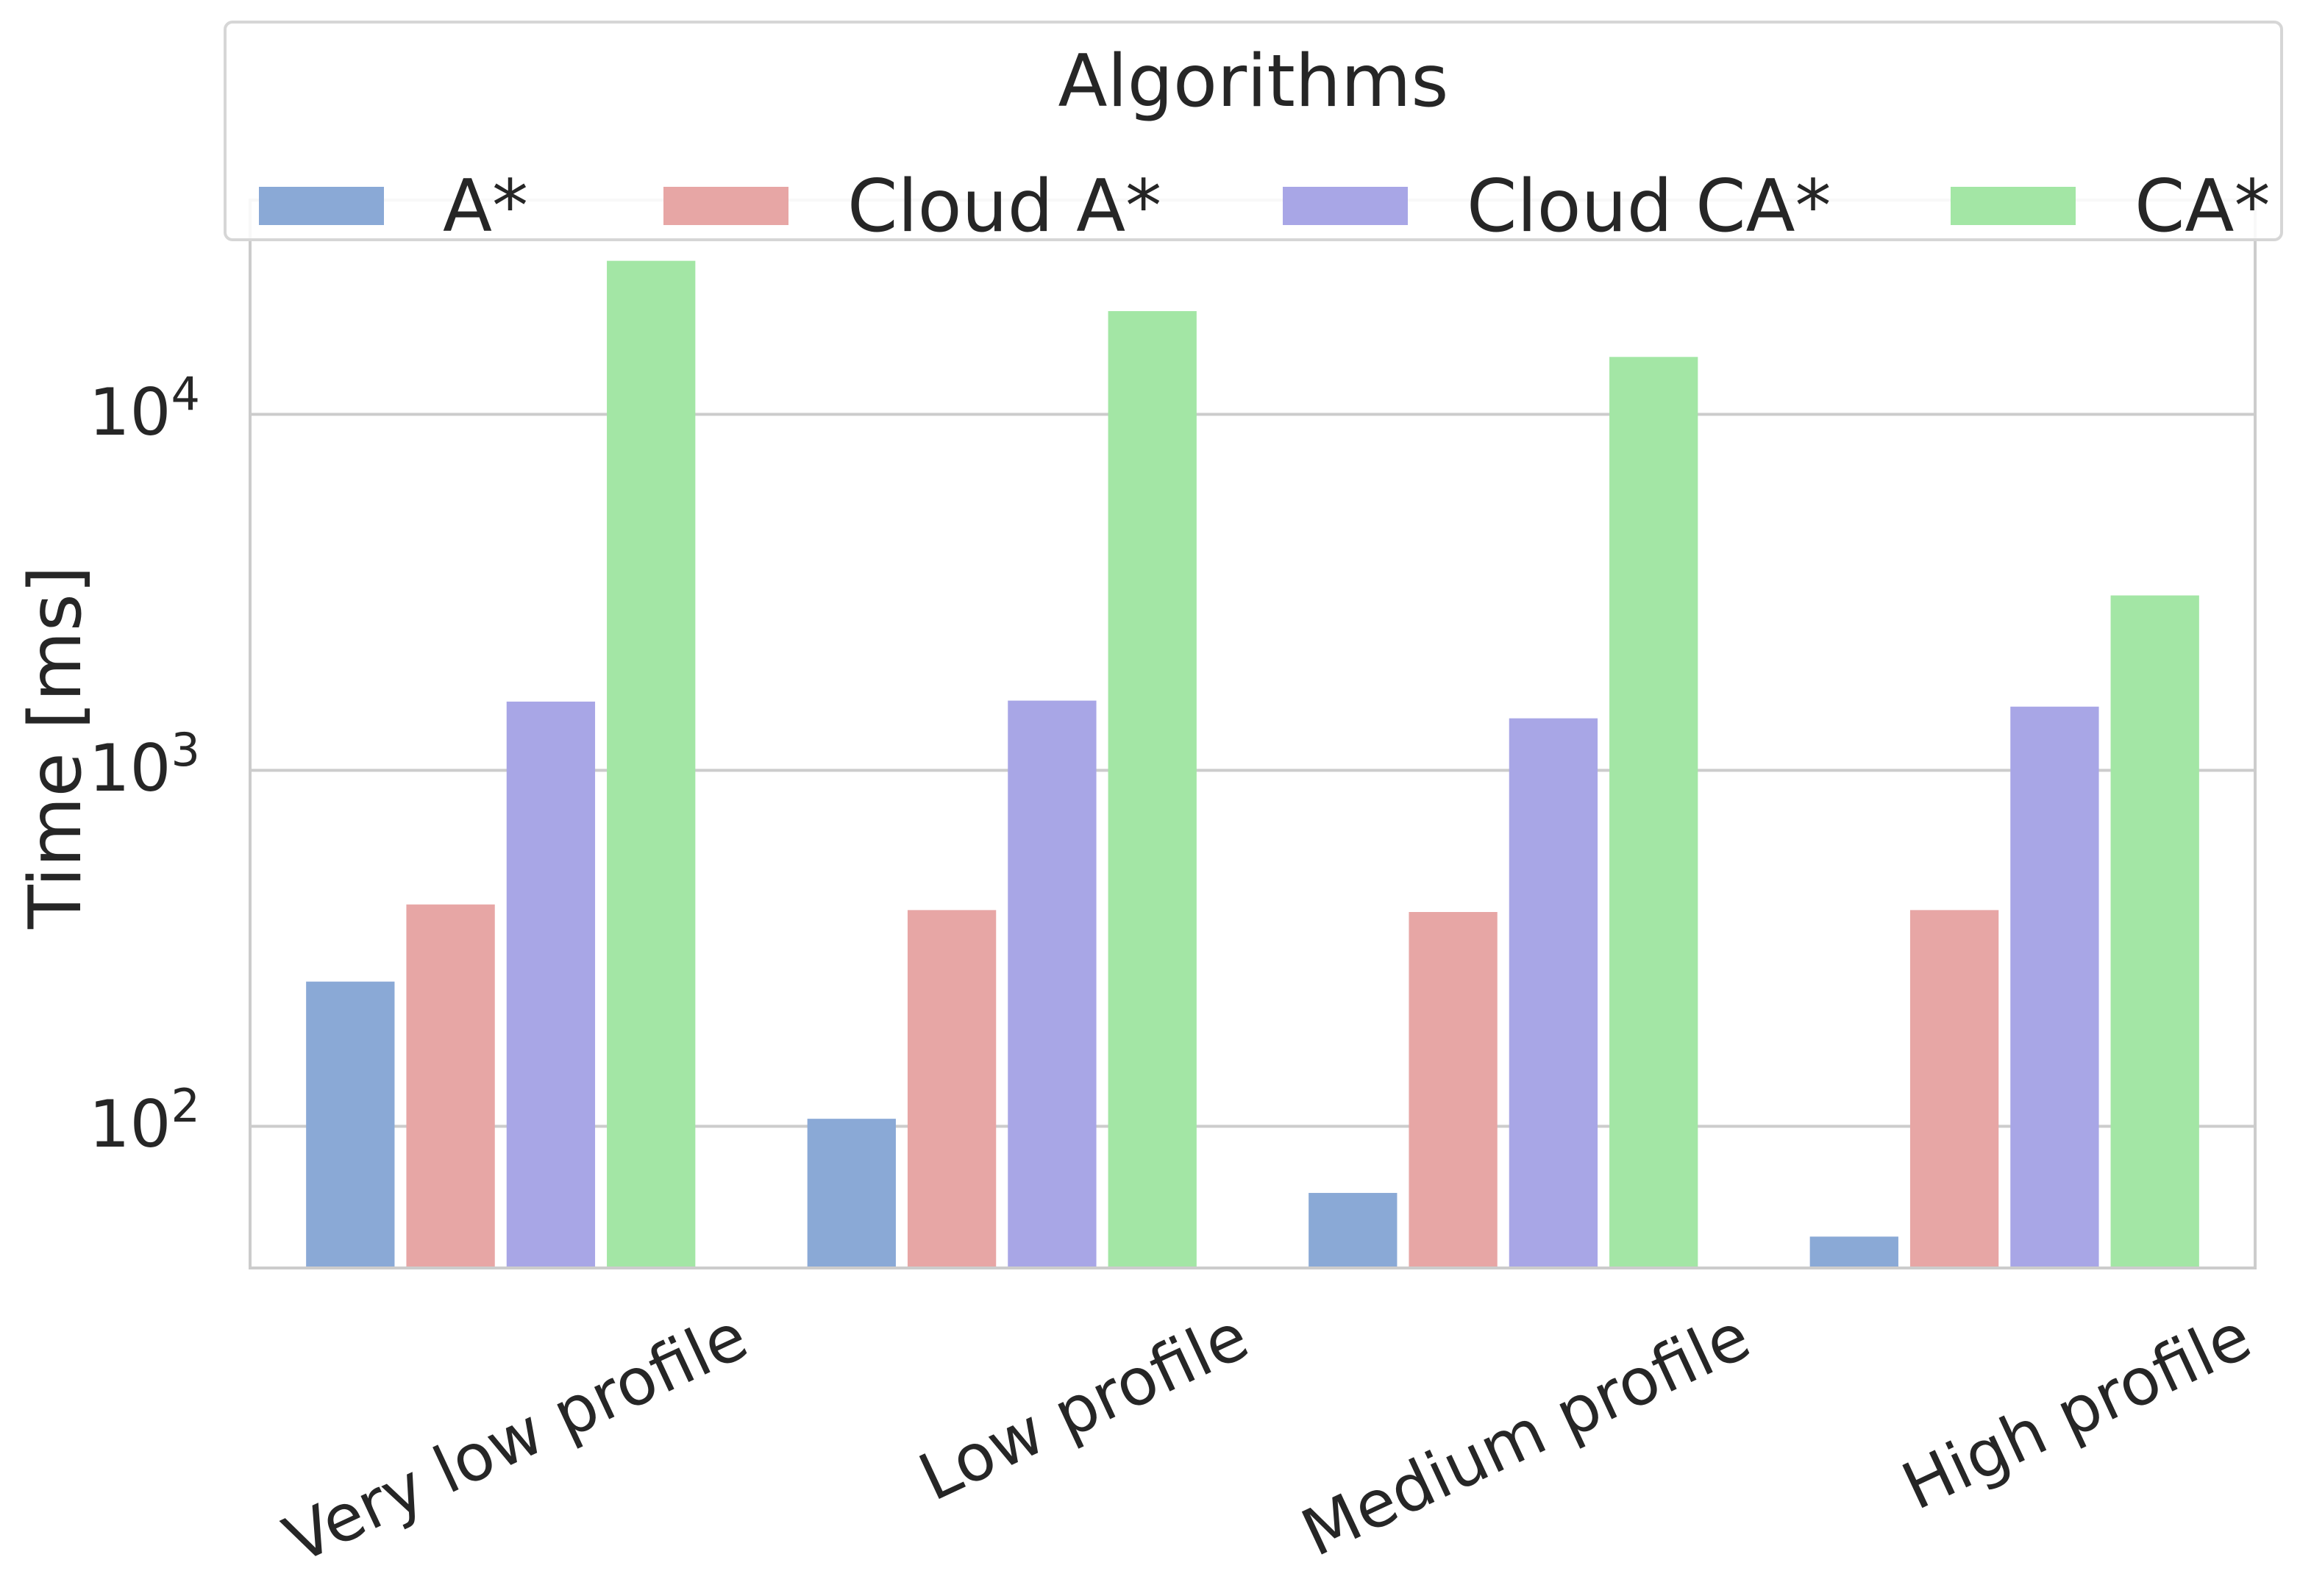  I want to click on y-tick-label: 102, so click(144, 1121).